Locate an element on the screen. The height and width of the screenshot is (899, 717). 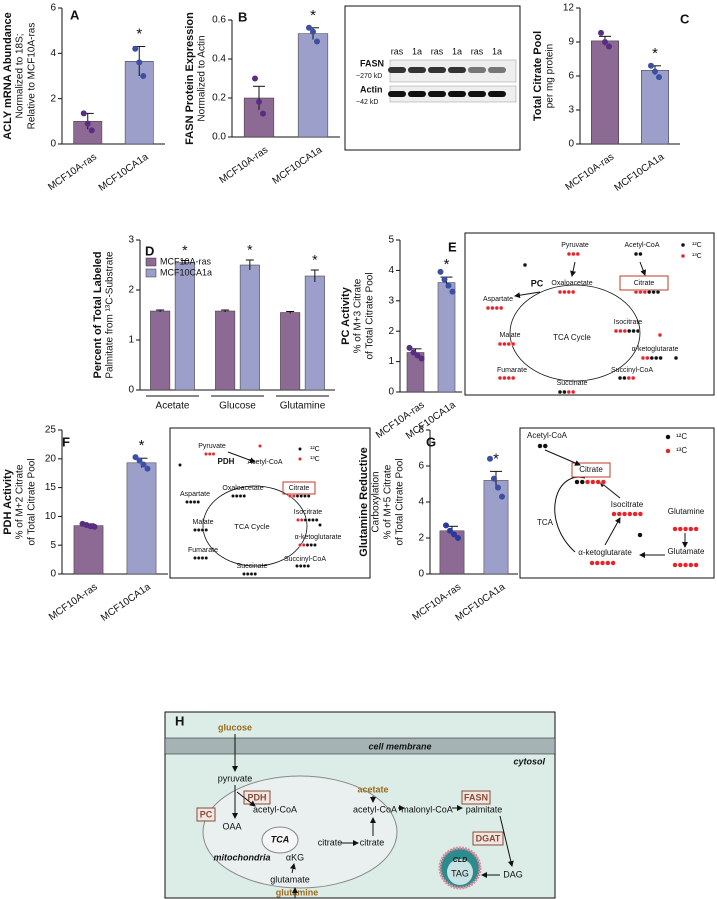
metabolite: acetyl-CoA is located at coordinates (375, 809).